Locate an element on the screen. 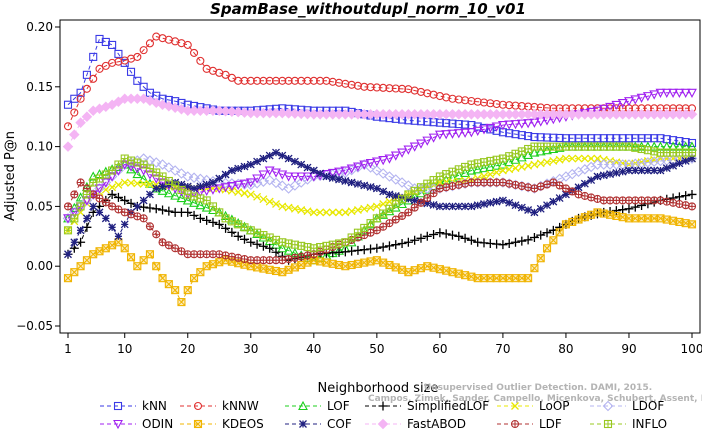 This screenshot has height=434, width=702. legend-inflo-label: INFLO is located at coordinates (649, 424).